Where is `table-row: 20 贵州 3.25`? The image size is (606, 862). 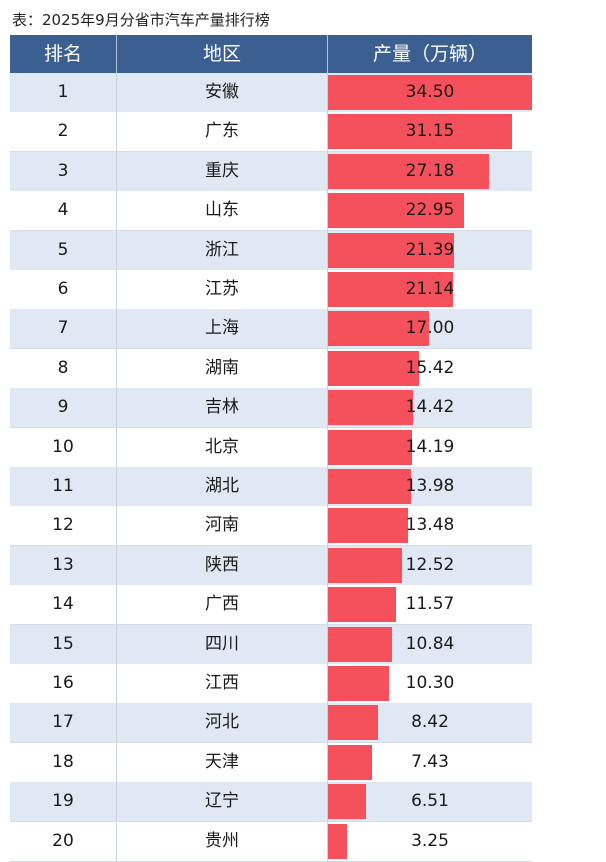
table-row: 20 贵州 3.25 is located at coordinates (271, 841).